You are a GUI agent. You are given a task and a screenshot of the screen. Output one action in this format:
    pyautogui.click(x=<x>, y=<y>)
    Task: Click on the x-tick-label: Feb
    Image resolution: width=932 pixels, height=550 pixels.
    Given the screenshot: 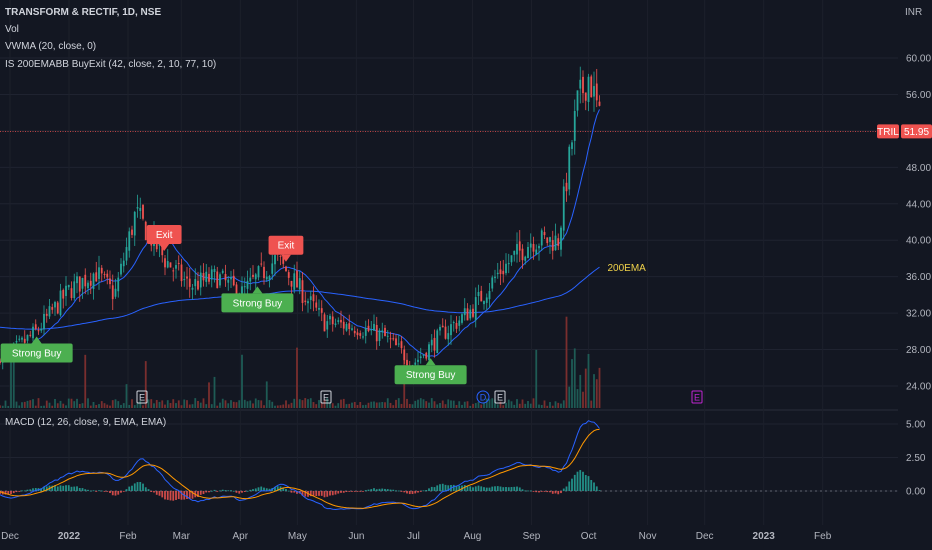 What is the action you would take?
    pyautogui.click(x=823, y=536)
    